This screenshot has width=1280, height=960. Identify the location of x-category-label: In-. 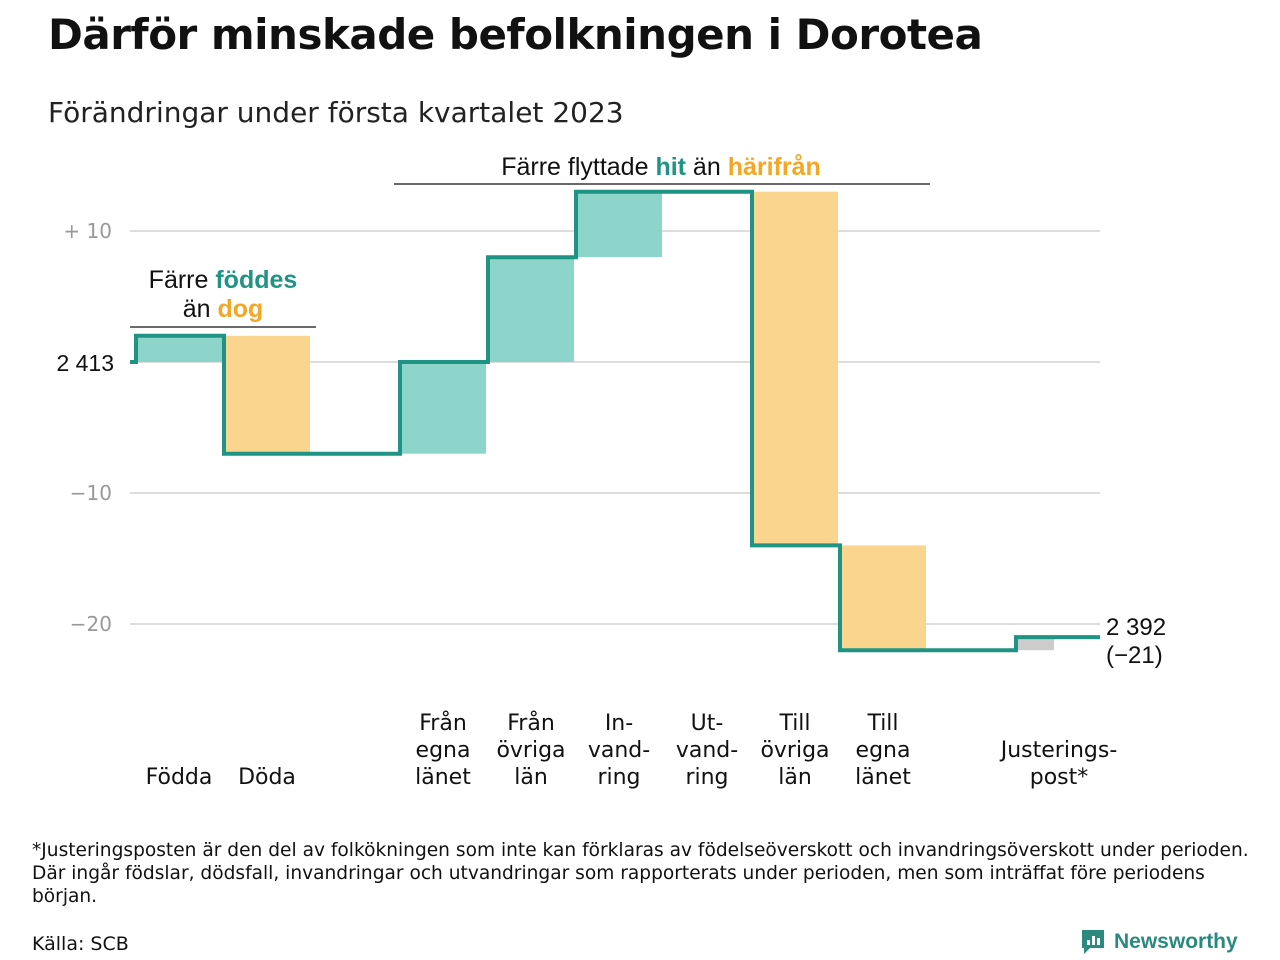
(619, 723).